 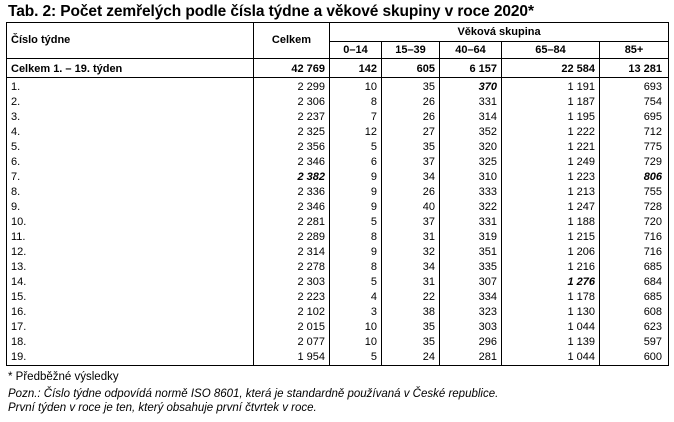 What do you see at coordinates (634, 50) in the screenshot?
I see `header-age-85plus: 85+` at bounding box center [634, 50].